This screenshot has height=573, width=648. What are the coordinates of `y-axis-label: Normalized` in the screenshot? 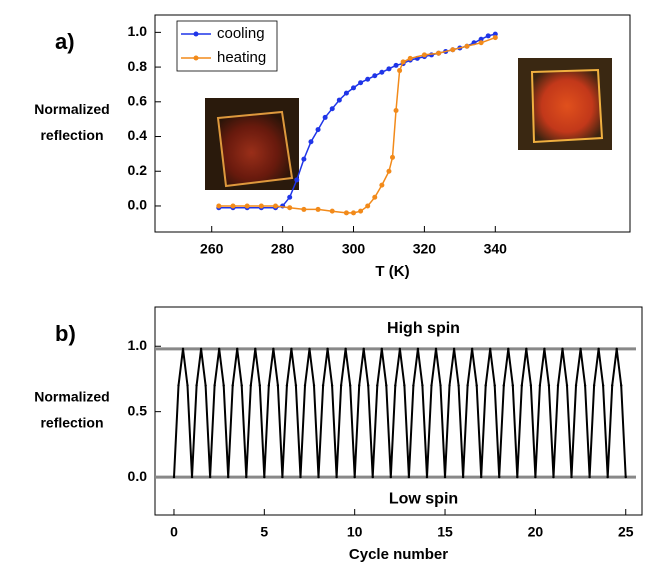 It's located at (71, 397).